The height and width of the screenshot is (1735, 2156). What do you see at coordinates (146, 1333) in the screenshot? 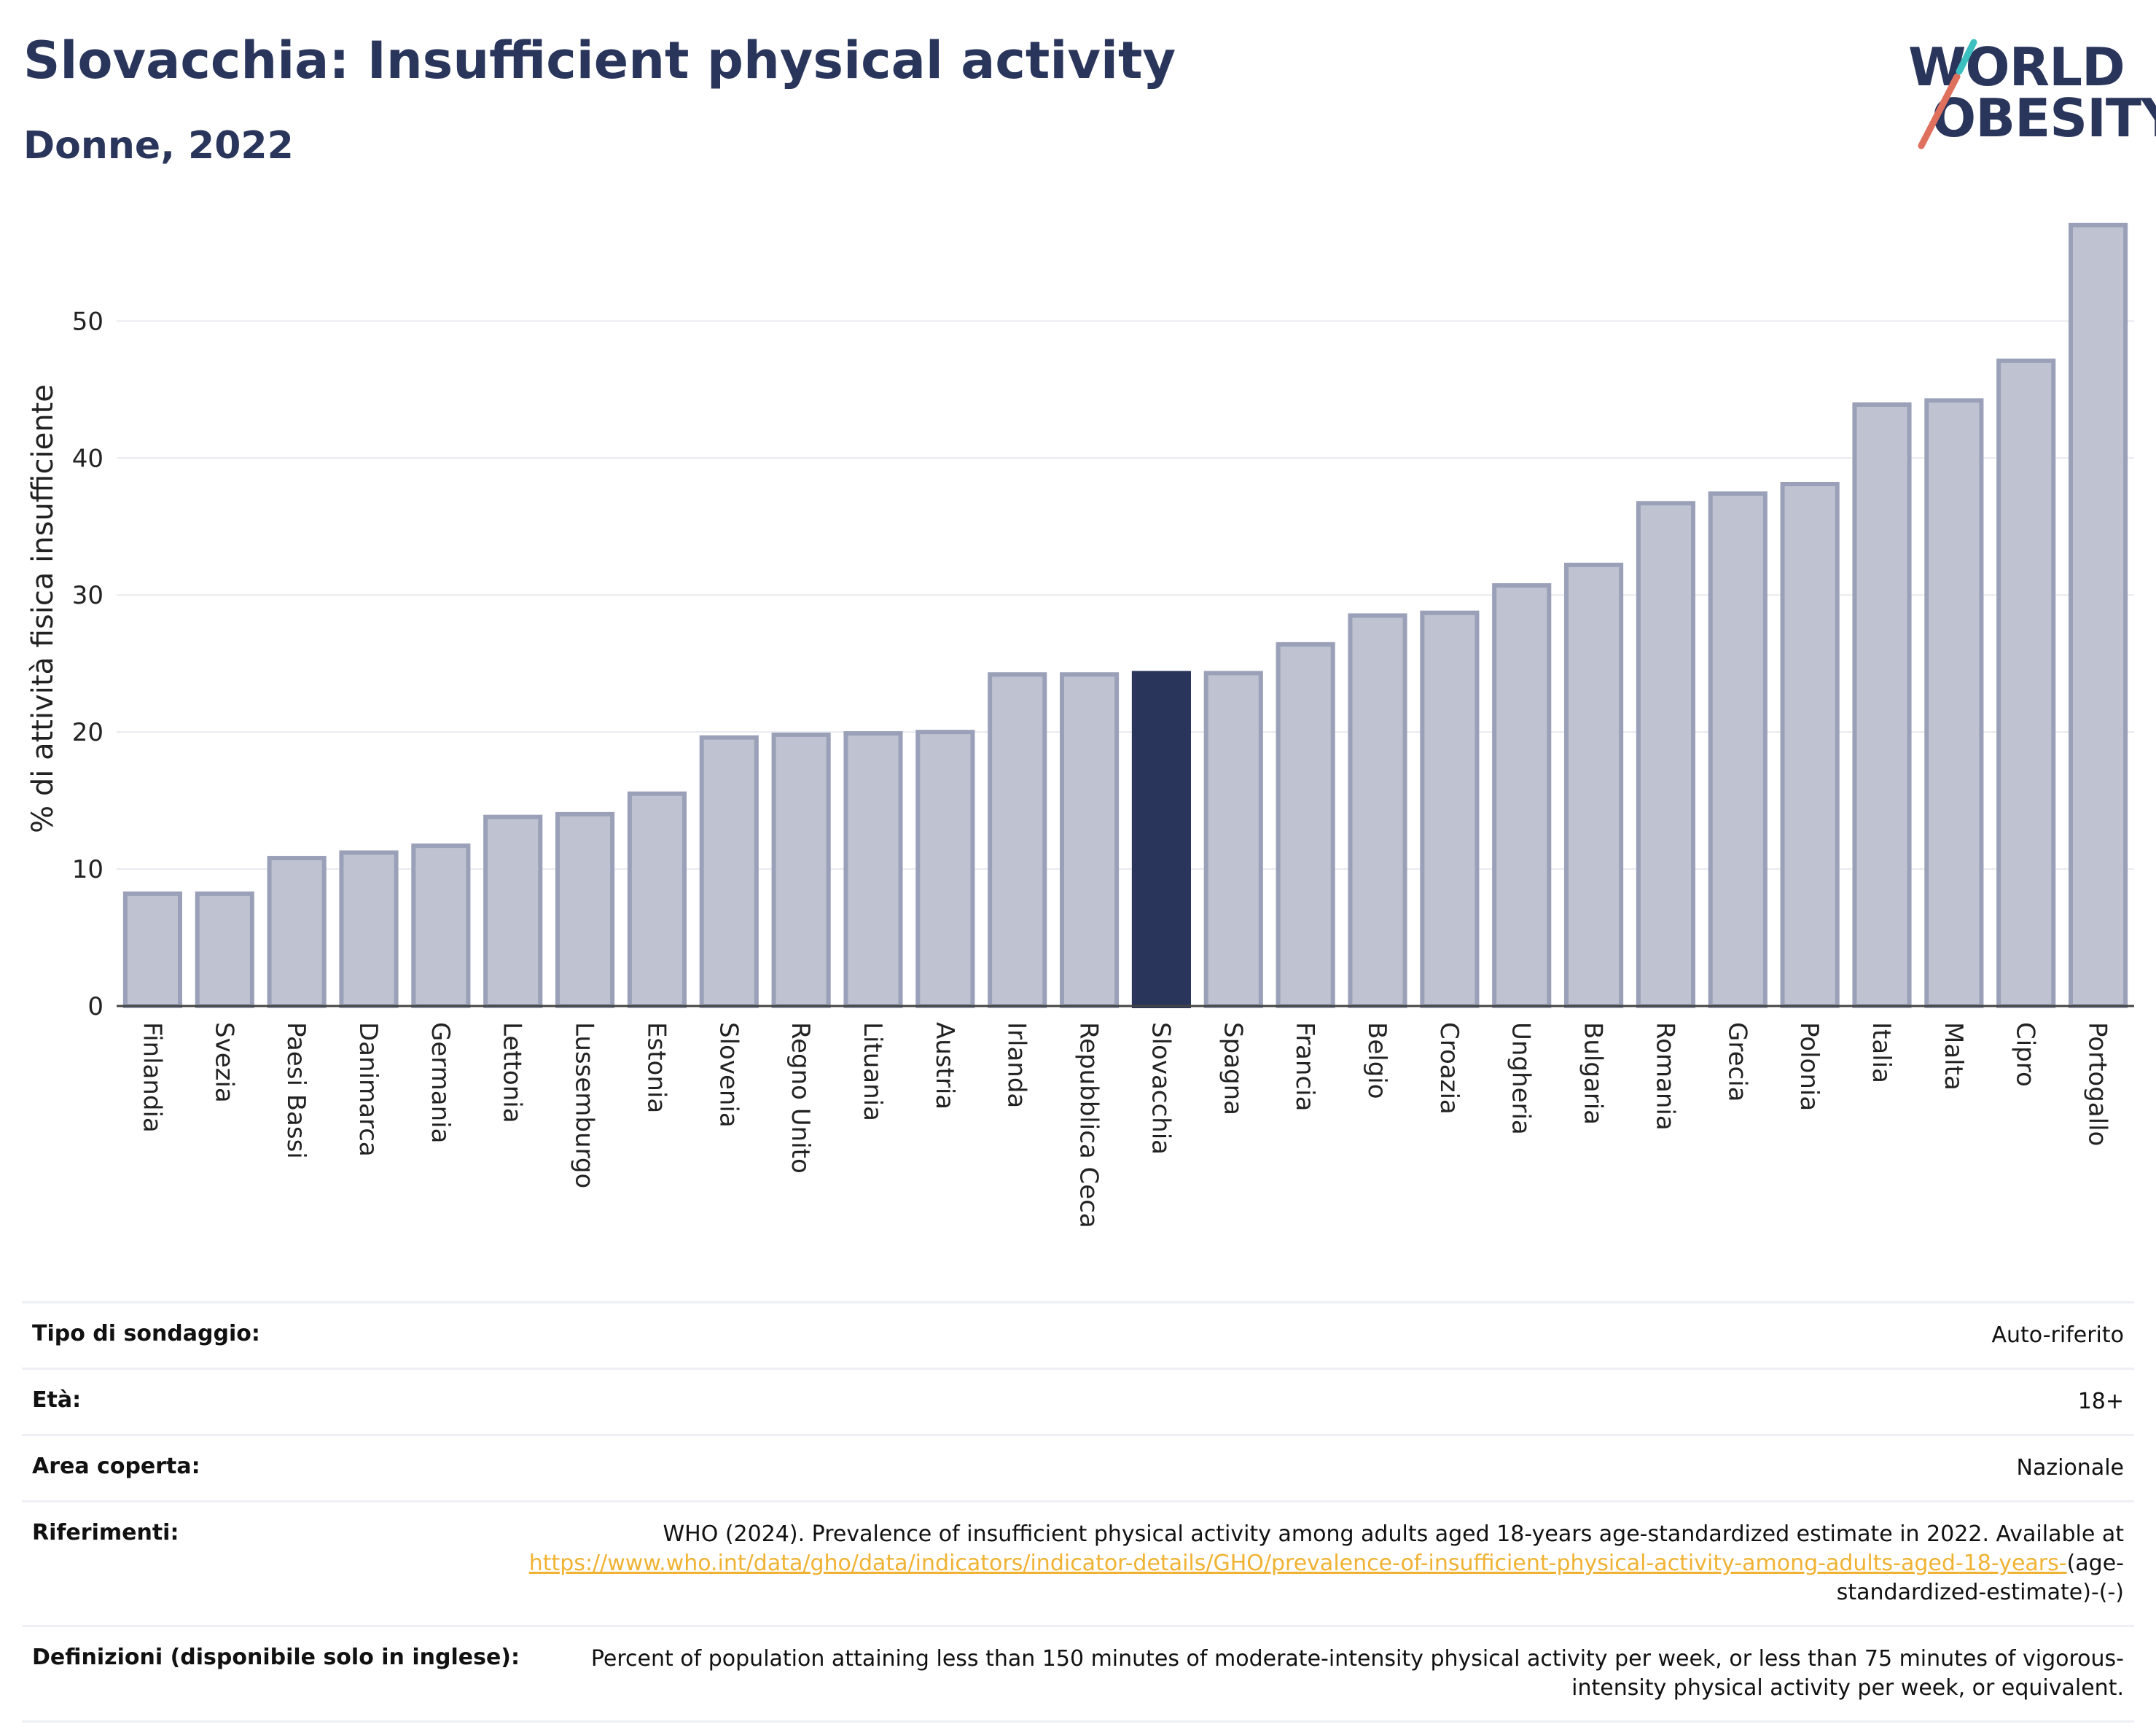
I see `info-label: Tipo di sondaggio:` at bounding box center [146, 1333].